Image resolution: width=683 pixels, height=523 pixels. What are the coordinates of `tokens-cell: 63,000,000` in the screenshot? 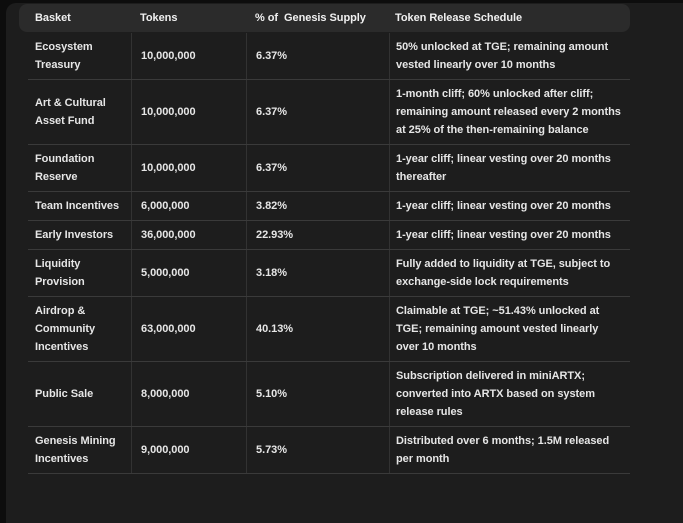 It's located at (188, 329).